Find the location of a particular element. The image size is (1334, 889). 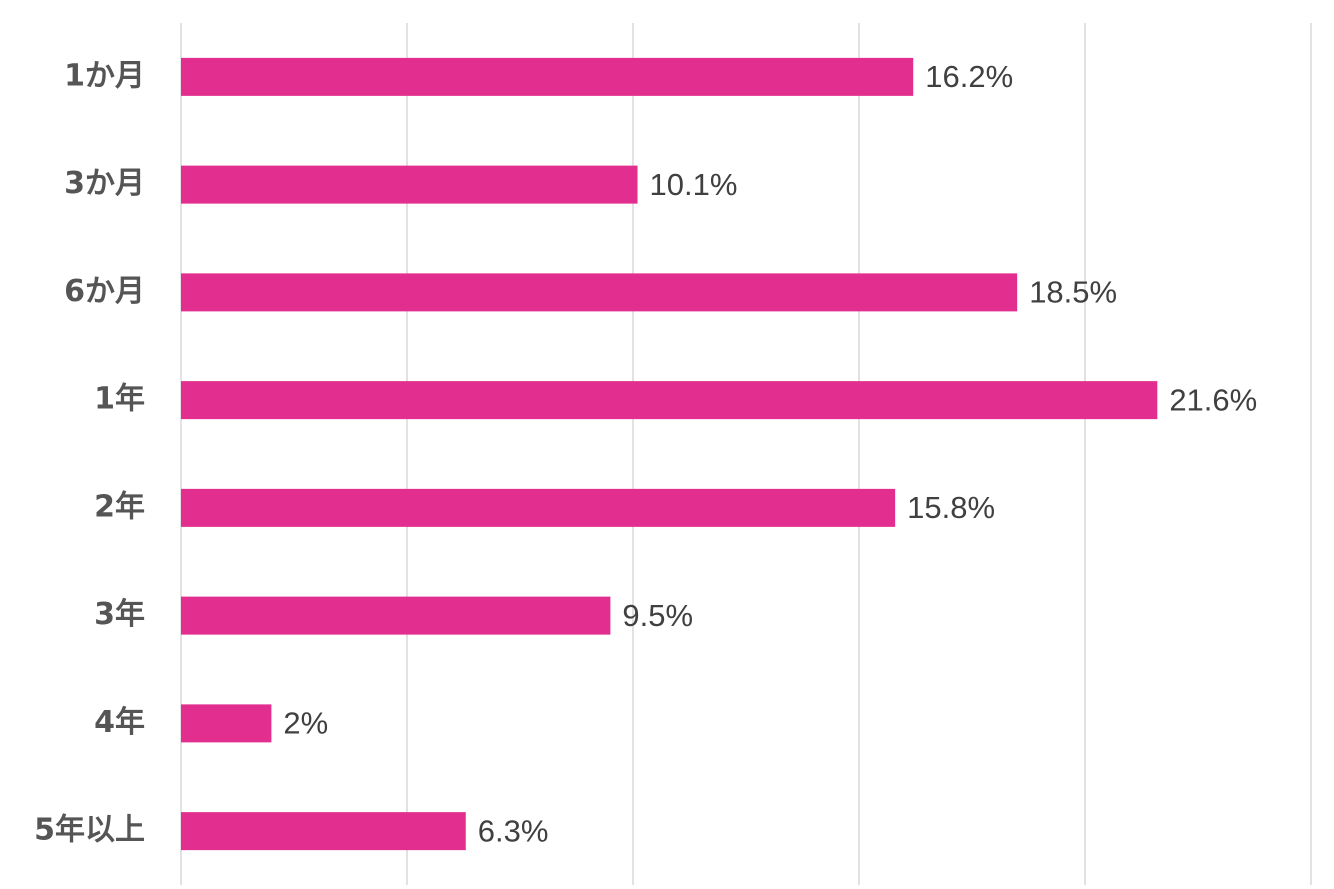

y-tick-label: 3年 is located at coordinates (119, 614).